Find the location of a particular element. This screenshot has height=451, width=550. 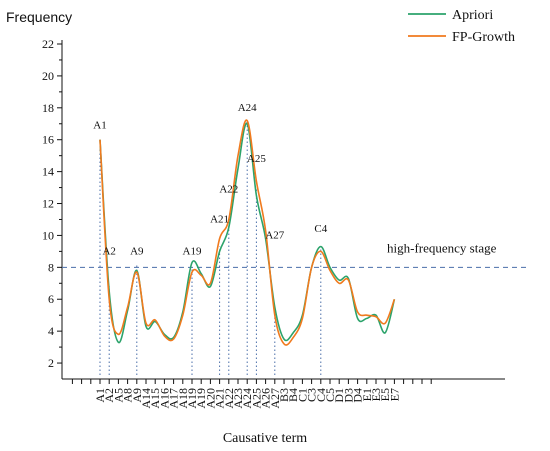

annotation-label: C4 is located at coordinates (320, 229).